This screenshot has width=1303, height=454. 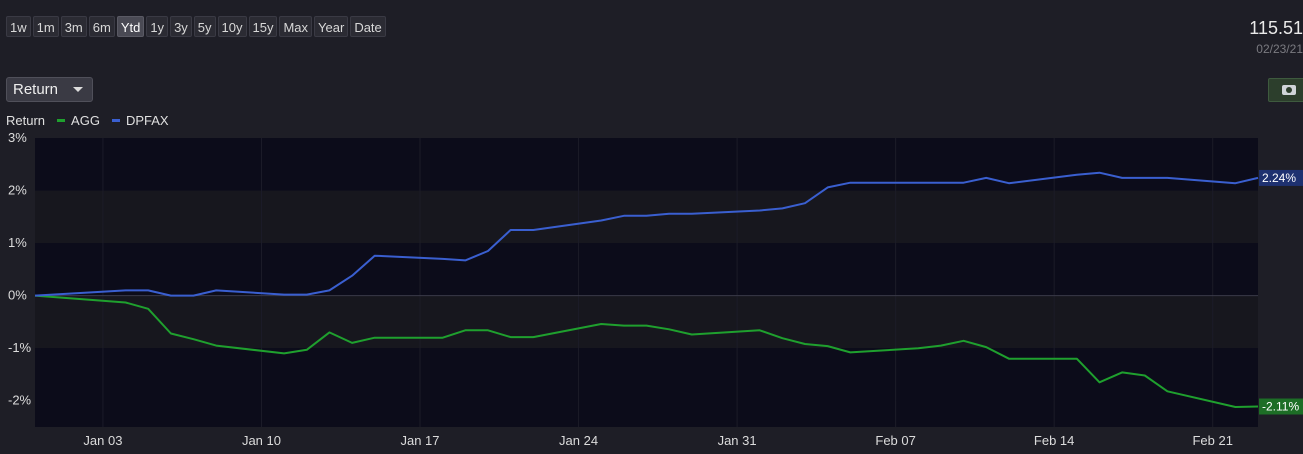 I want to click on x-tick-label: Jan 24, so click(x=578, y=440).